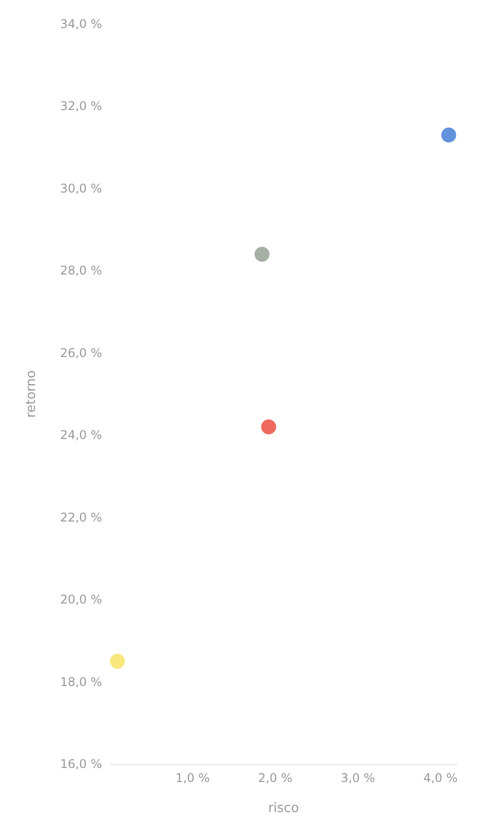  What do you see at coordinates (81, 188) in the screenshot?
I see `y-tick-label: 30,0 %` at bounding box center [81, 188].